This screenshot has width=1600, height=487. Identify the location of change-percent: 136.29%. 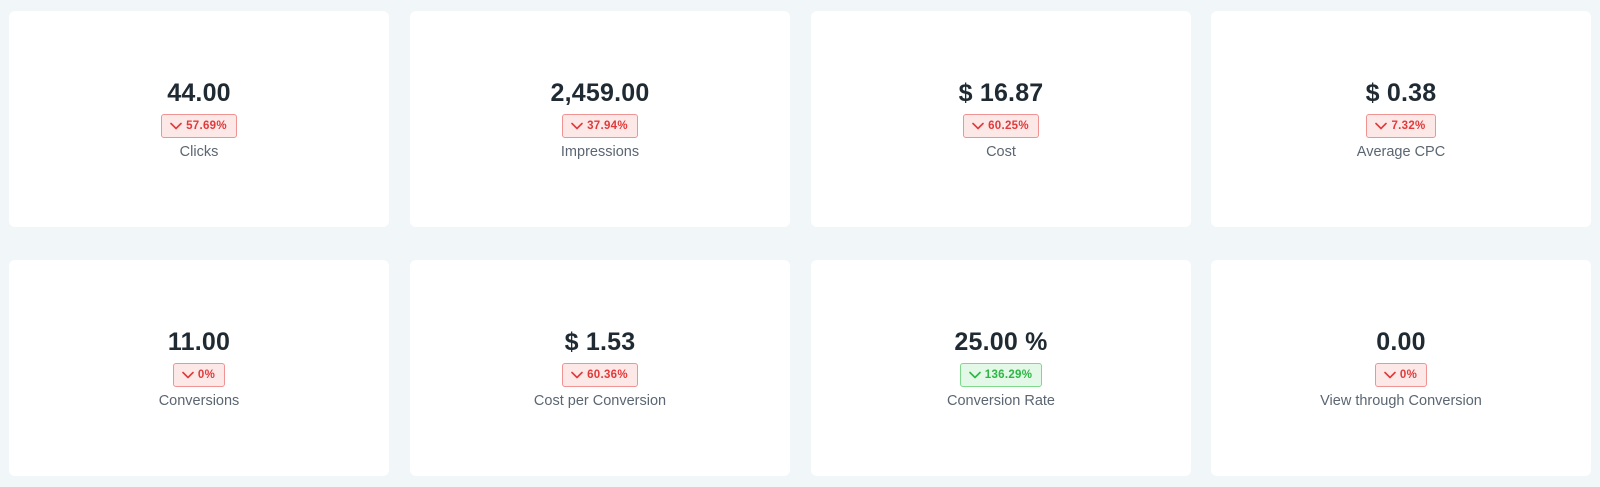
(1008, 374).